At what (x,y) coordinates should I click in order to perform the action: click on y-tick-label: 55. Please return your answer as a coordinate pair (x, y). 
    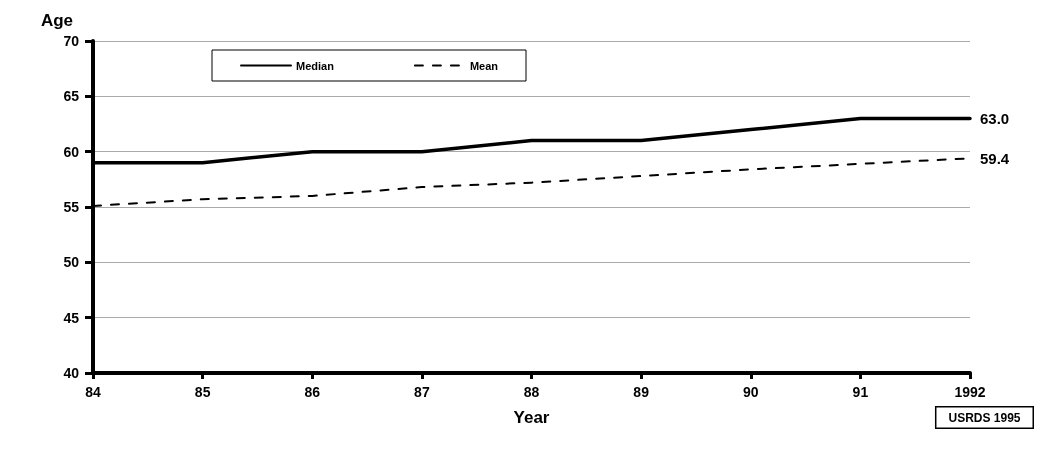
    Looking at the image, I should click on (71, 207).